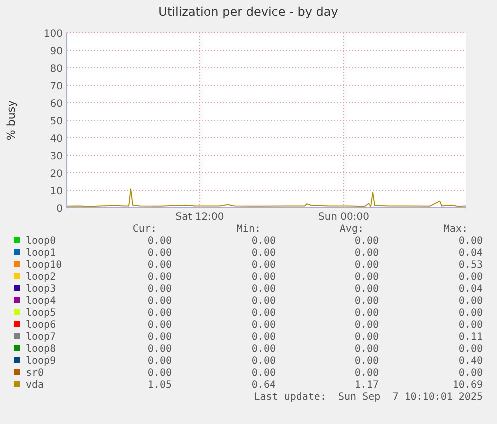 Image resolution: width=497 pixels, height=424 pixels. Describe the element at coordinates (11, 120) in the screenshot. I see `y-axis-title: % busy` at that location.